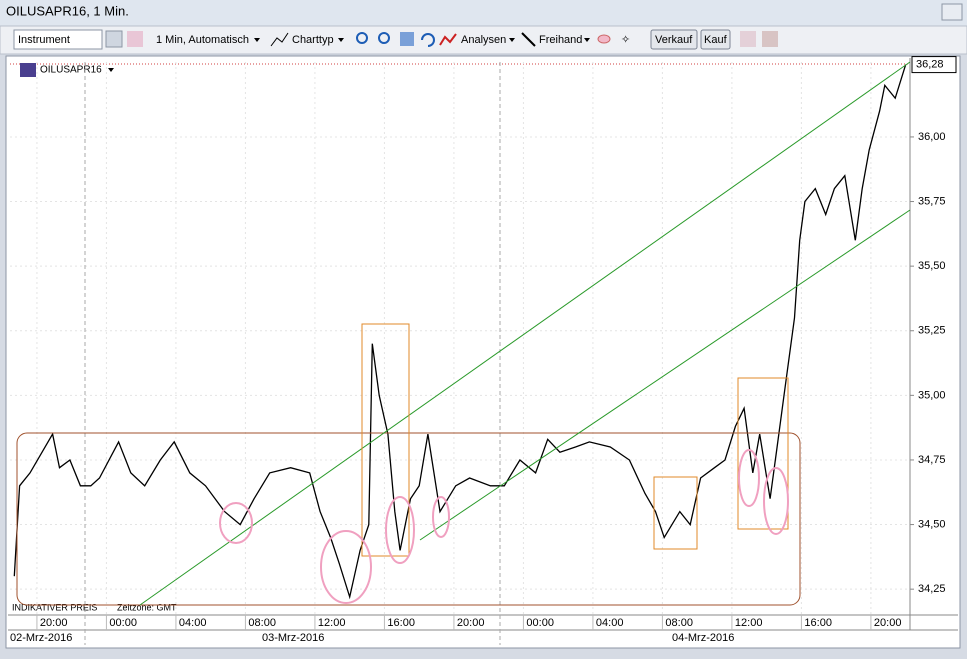 The height and width of the screenshot is (659, 967). Describe the element at coordinates (147, 607) in the screenshot. I see `timezone-note: Zeitzone: GMT` at that location.